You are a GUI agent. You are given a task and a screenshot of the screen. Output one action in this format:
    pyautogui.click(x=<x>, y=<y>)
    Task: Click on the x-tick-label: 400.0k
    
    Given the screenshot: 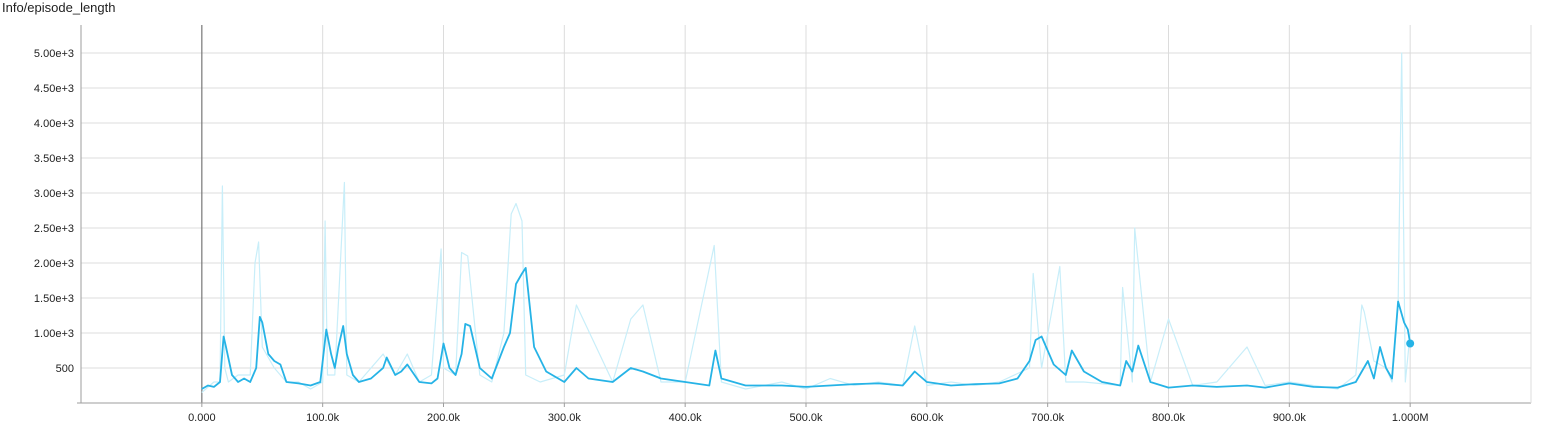 What is the action you would take?
    pyautogui.click(x=686, y=418)
    